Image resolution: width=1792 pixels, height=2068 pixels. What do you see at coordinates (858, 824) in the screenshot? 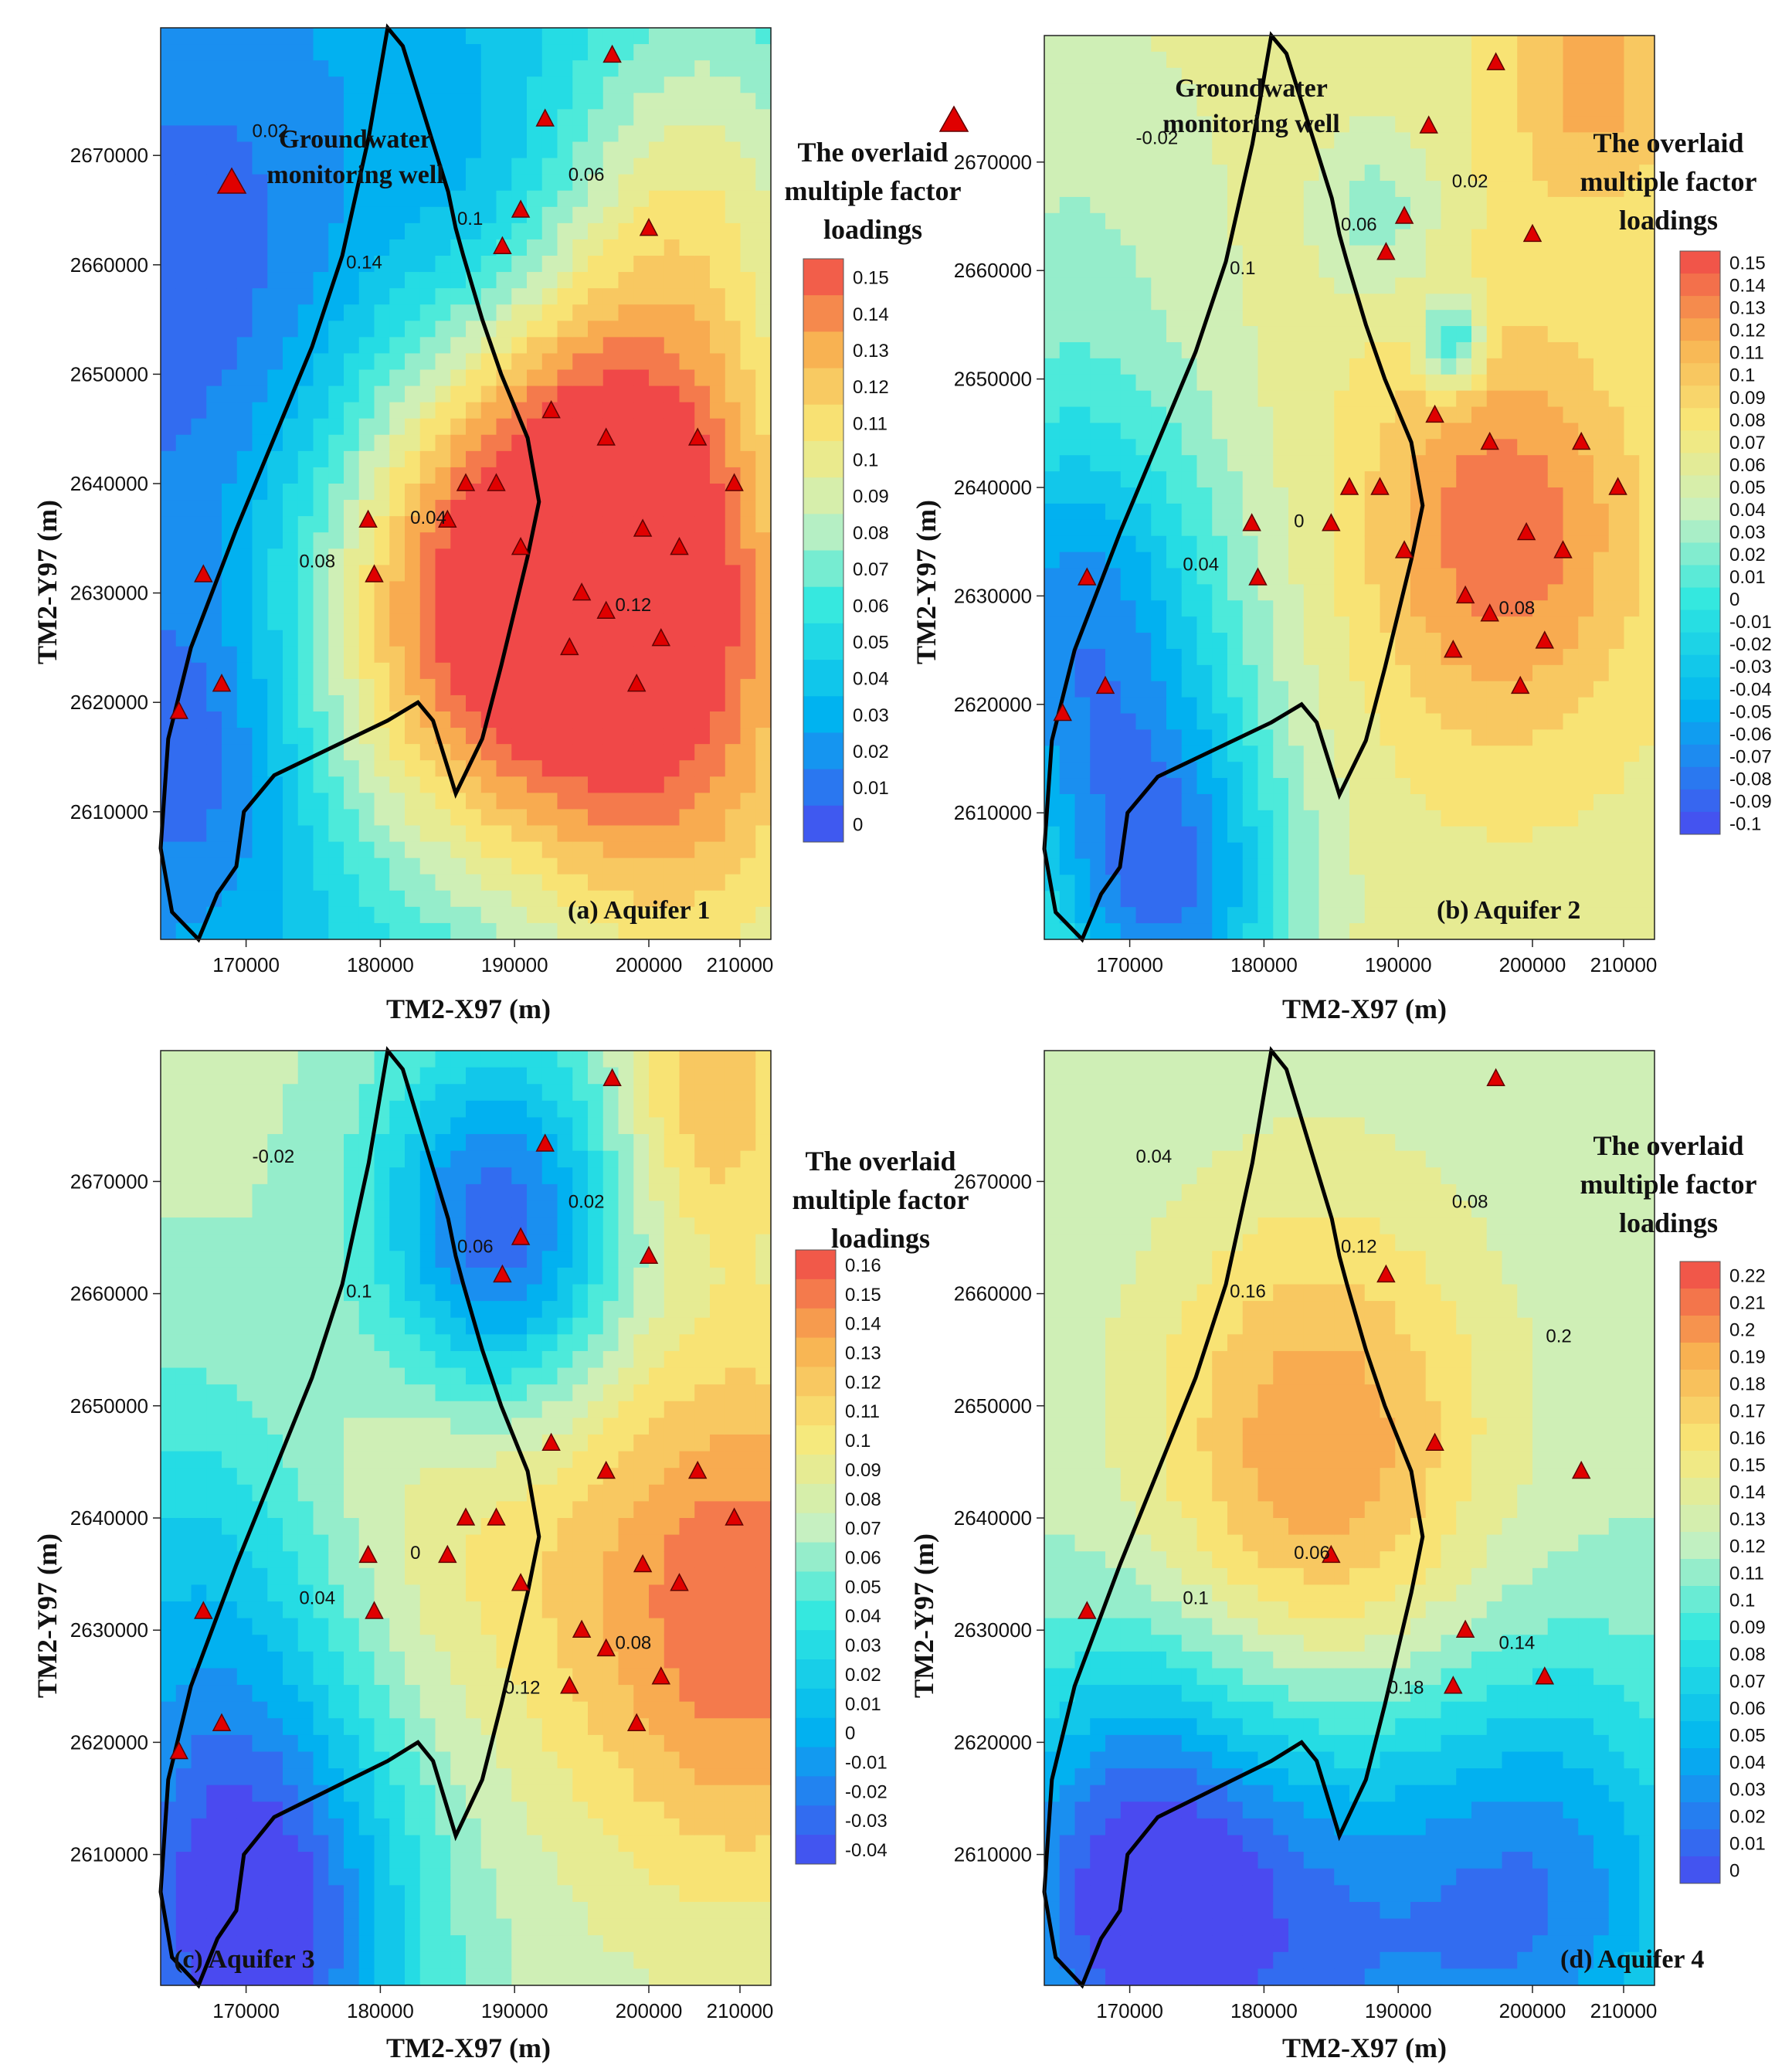
I see `colorbar-label: 0` at bounding box center [858, 824].